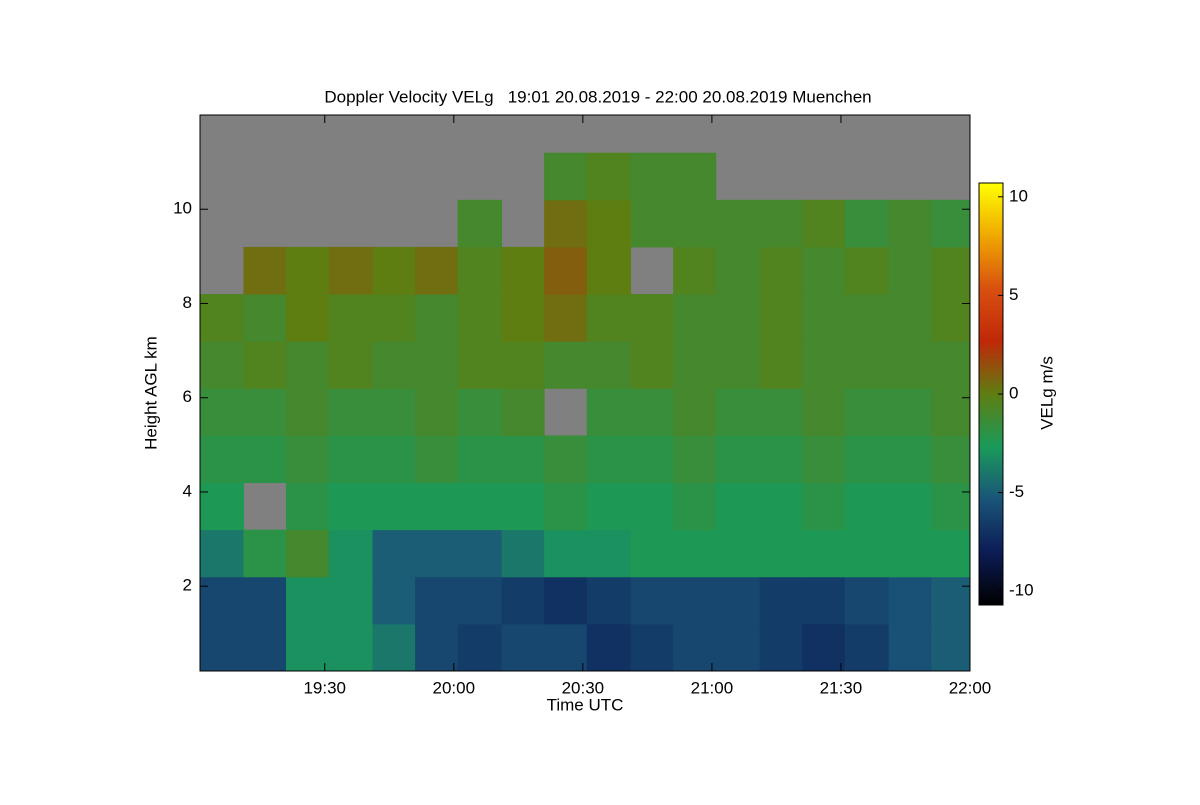 The height and width of the screenshot is (805, 1200). What do you see at coordinates (712, 687) in the screenshot?
I see `x-tick-label: 21:00` at bounding box center [712, 687].